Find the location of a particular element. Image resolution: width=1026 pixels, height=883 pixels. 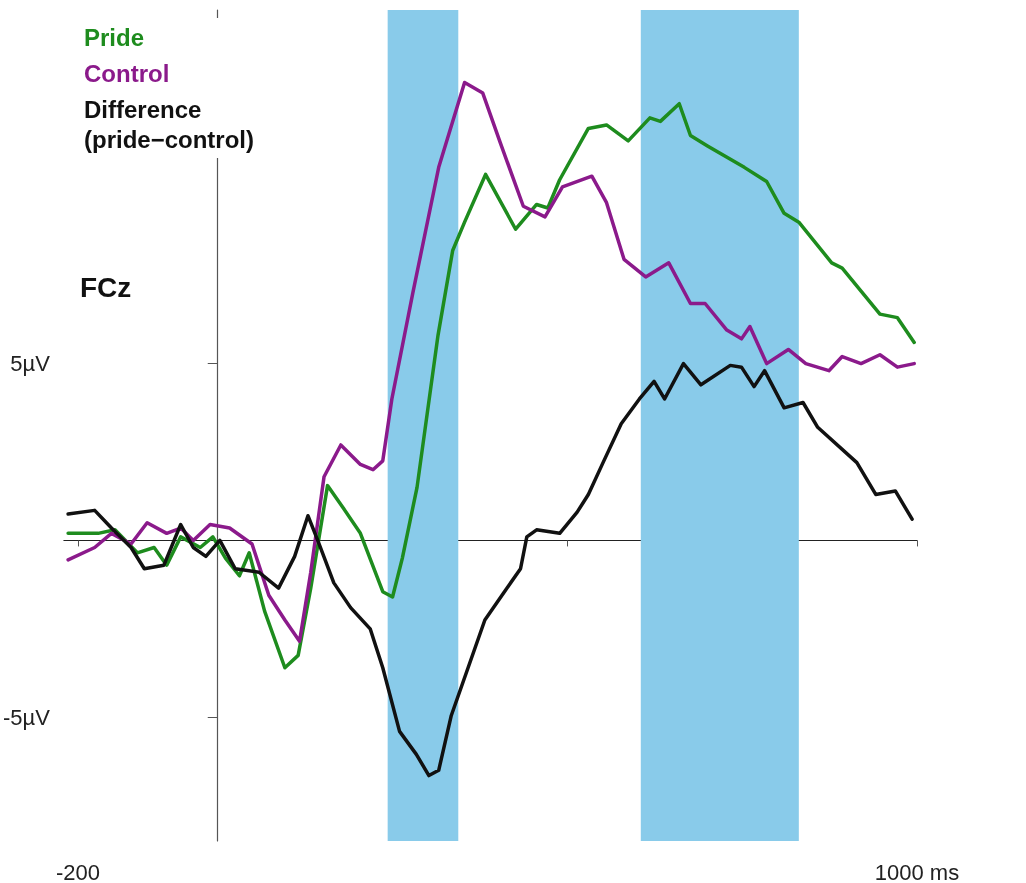

y-tick-label: -5µV is located at coordinates (26, 717).